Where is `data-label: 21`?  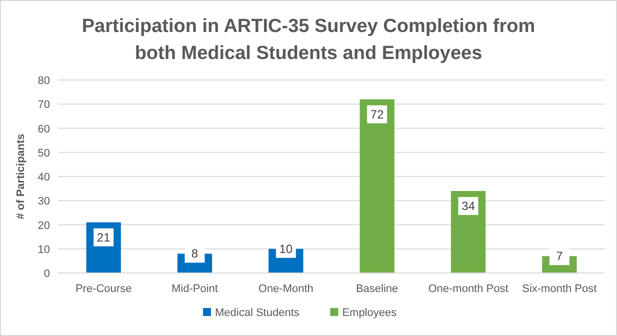
data-label: 21 is located at coordinates (103, 237).